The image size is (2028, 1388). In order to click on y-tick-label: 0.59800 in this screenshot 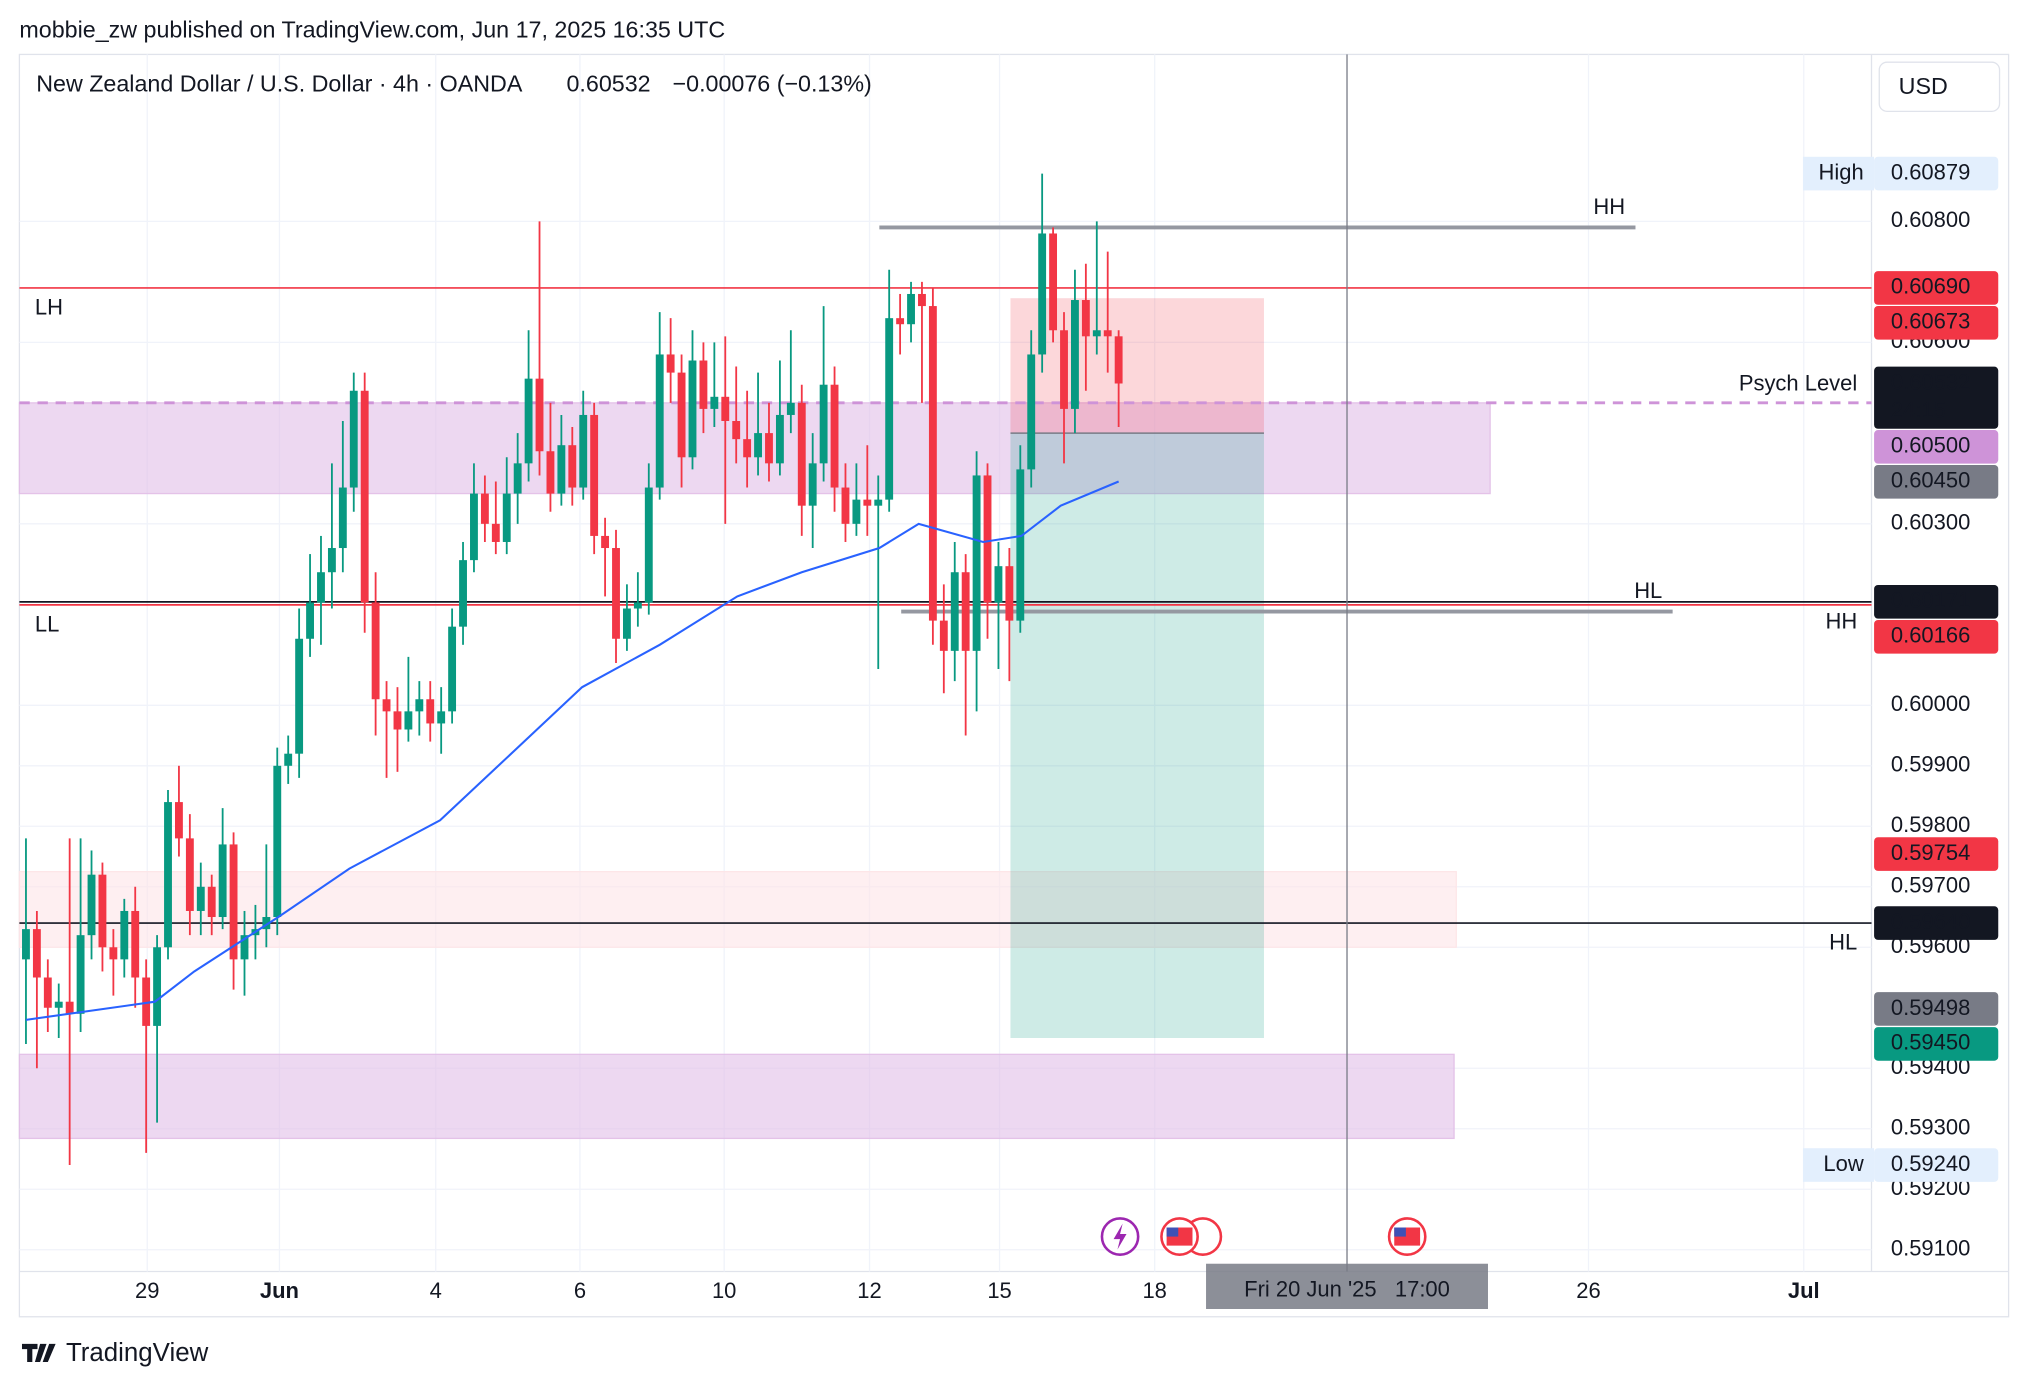, I will do `click(1930, 824)`.